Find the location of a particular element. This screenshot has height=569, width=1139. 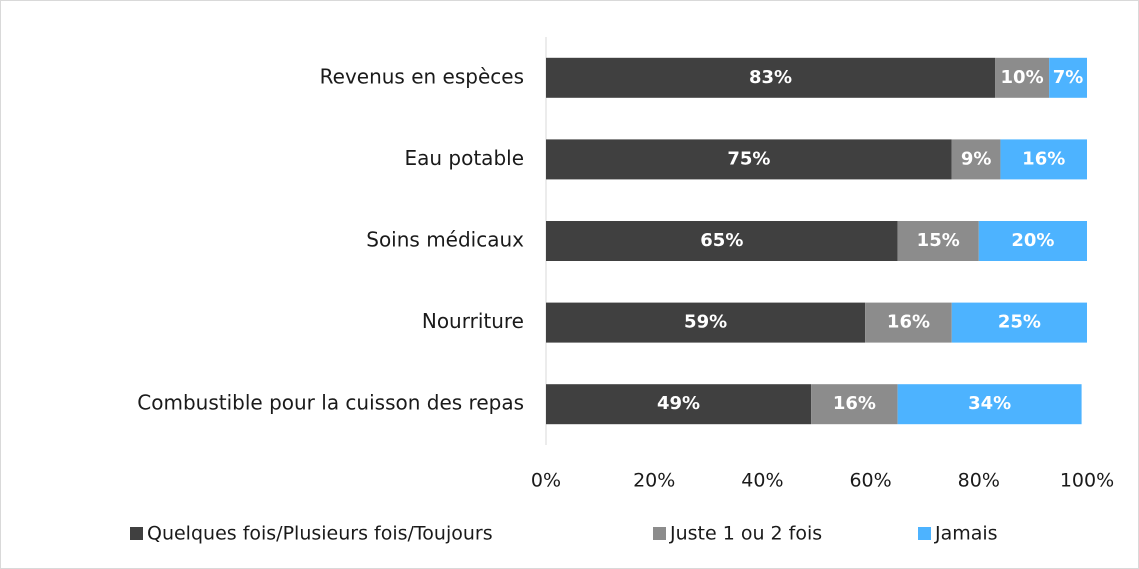

x-tick-label: 20% is located at coordinates (654, 481).